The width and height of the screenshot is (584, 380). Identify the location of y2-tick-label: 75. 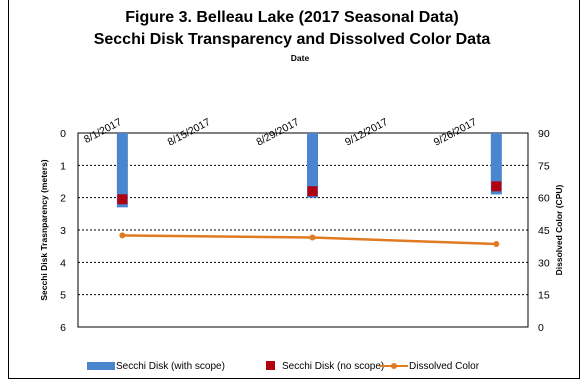
(544, 166).